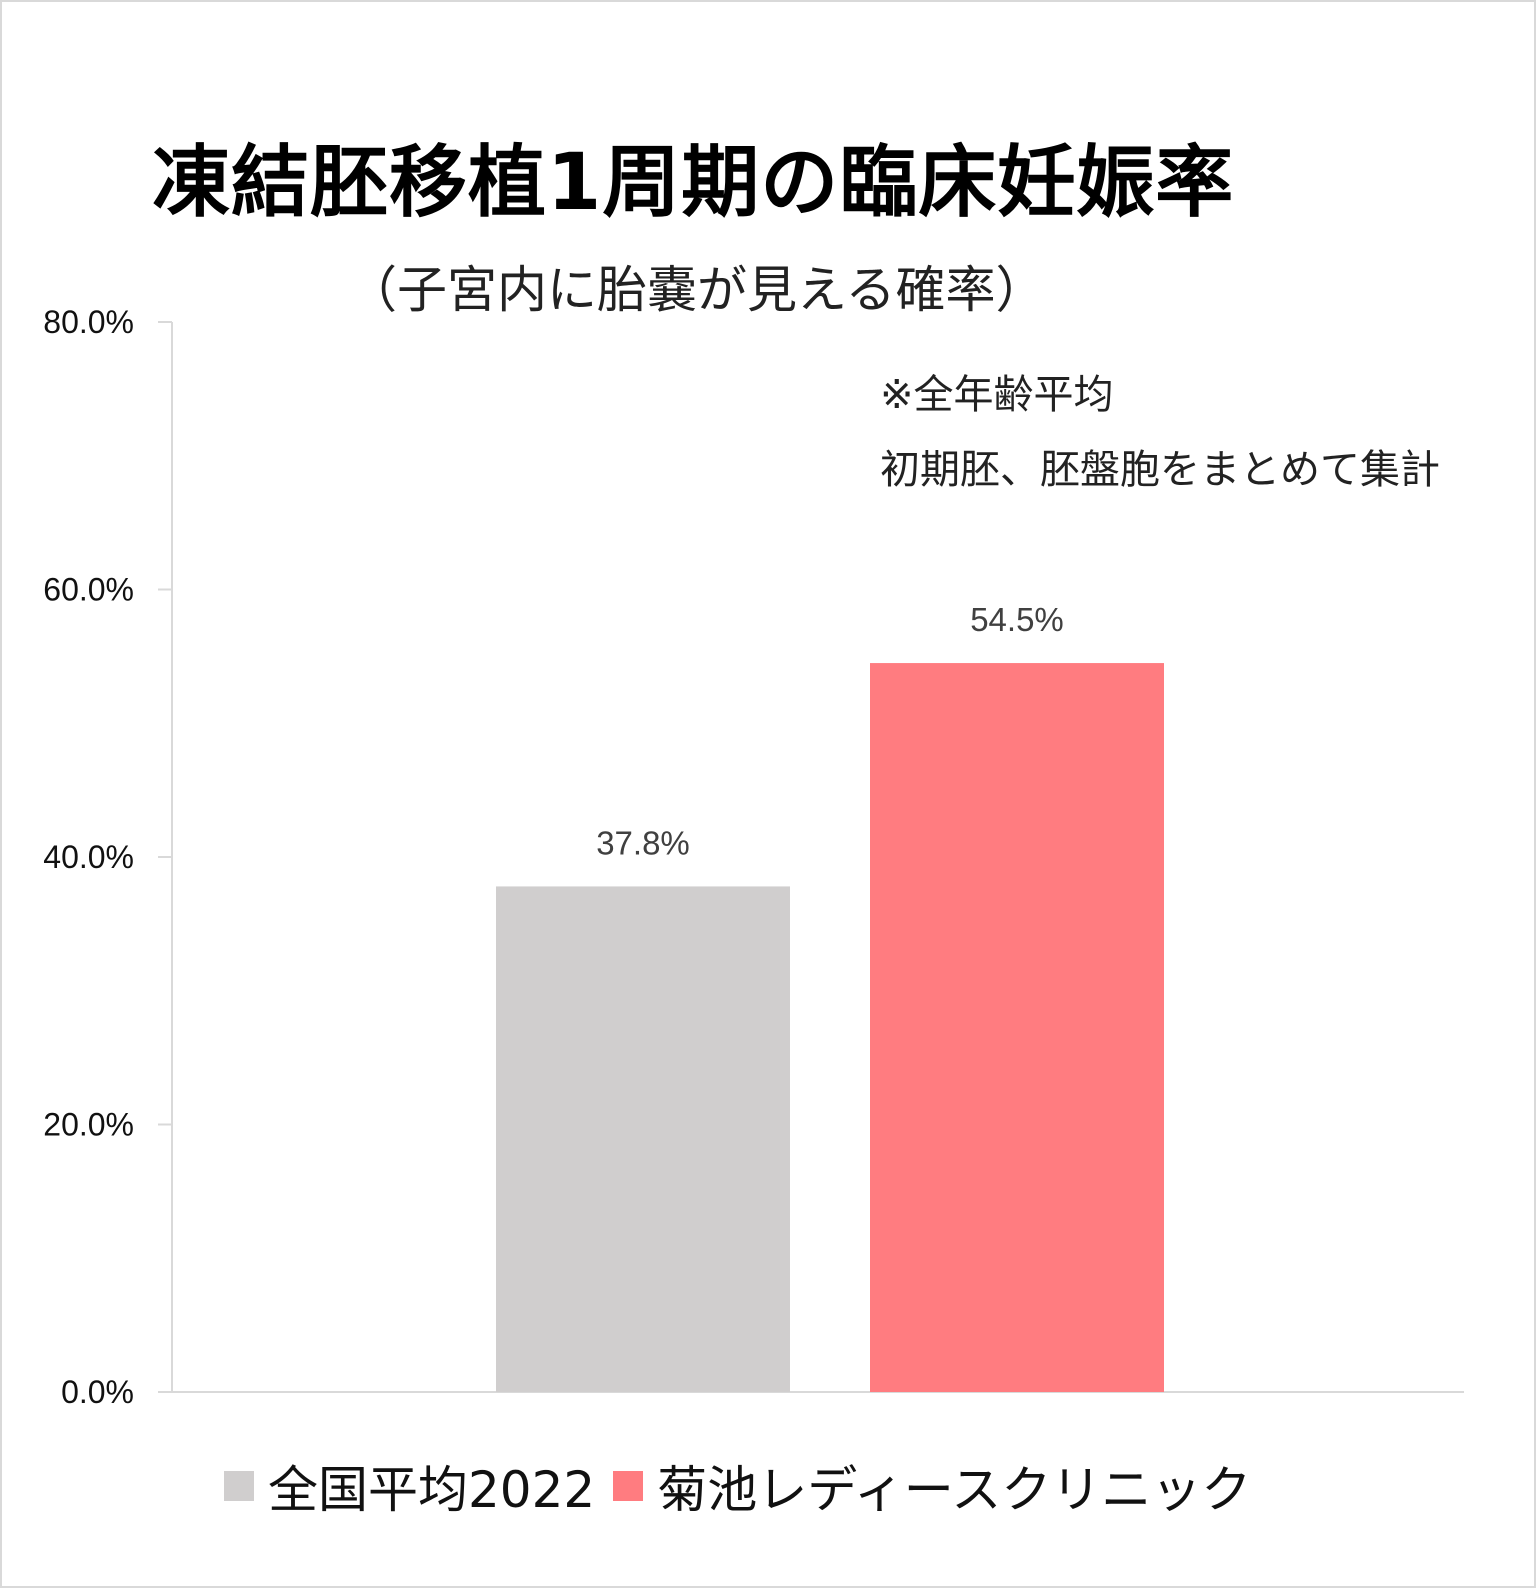  I want to click on y-tick-label: 80.0%, so click(88, 322).